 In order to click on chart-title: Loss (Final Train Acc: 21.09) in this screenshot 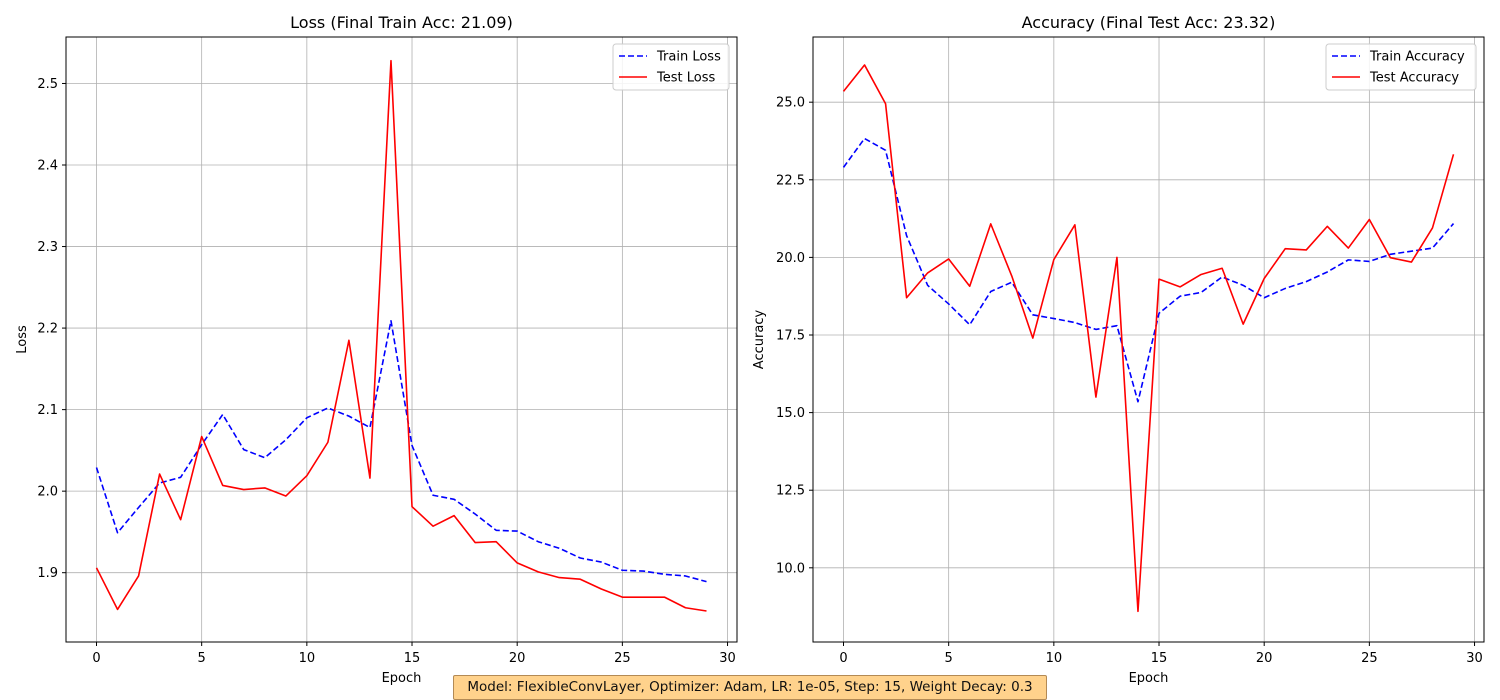, I will do `click(401, 22)`.